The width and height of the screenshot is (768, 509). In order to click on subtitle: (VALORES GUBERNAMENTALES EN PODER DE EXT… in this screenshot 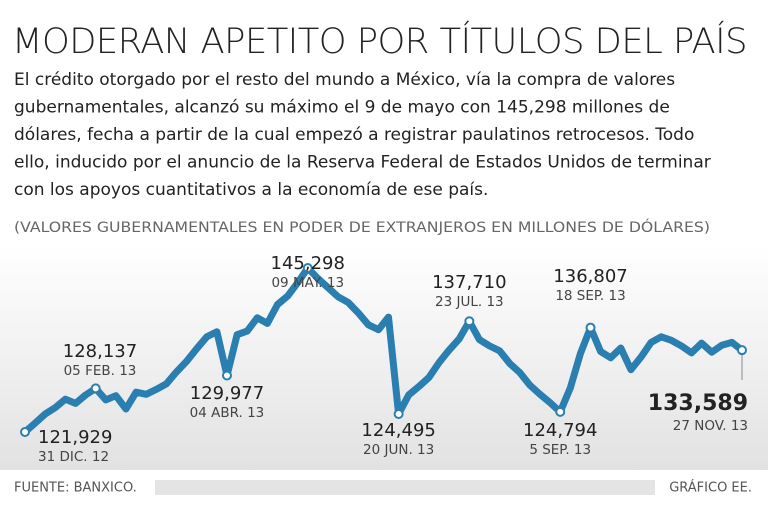, I will do `click(362, 227)`.